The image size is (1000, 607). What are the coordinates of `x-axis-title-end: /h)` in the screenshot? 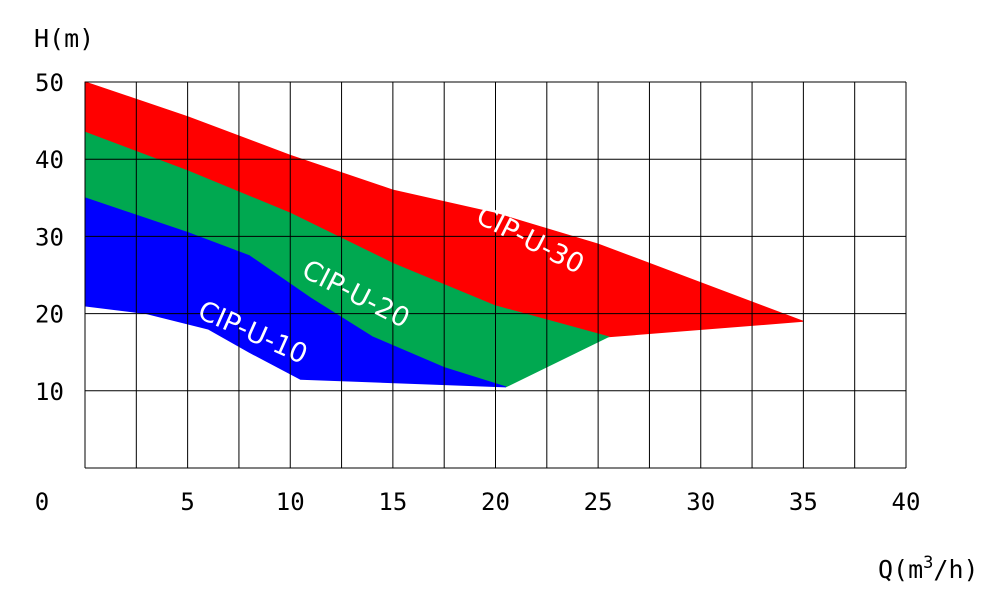 It's located at (955, 569).